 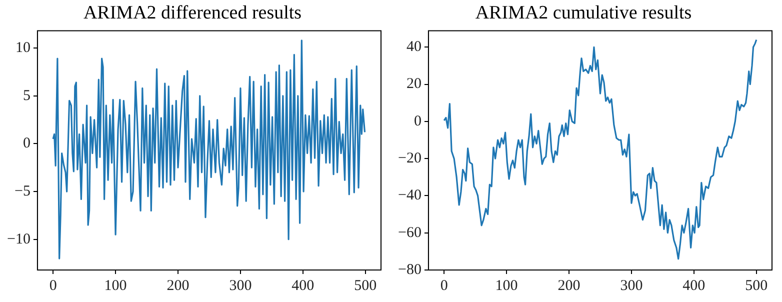 What do you see at coordinates (414, 47) in the screenshot?
I see `y-tick-label: 40` at bounding box center [414, 47].